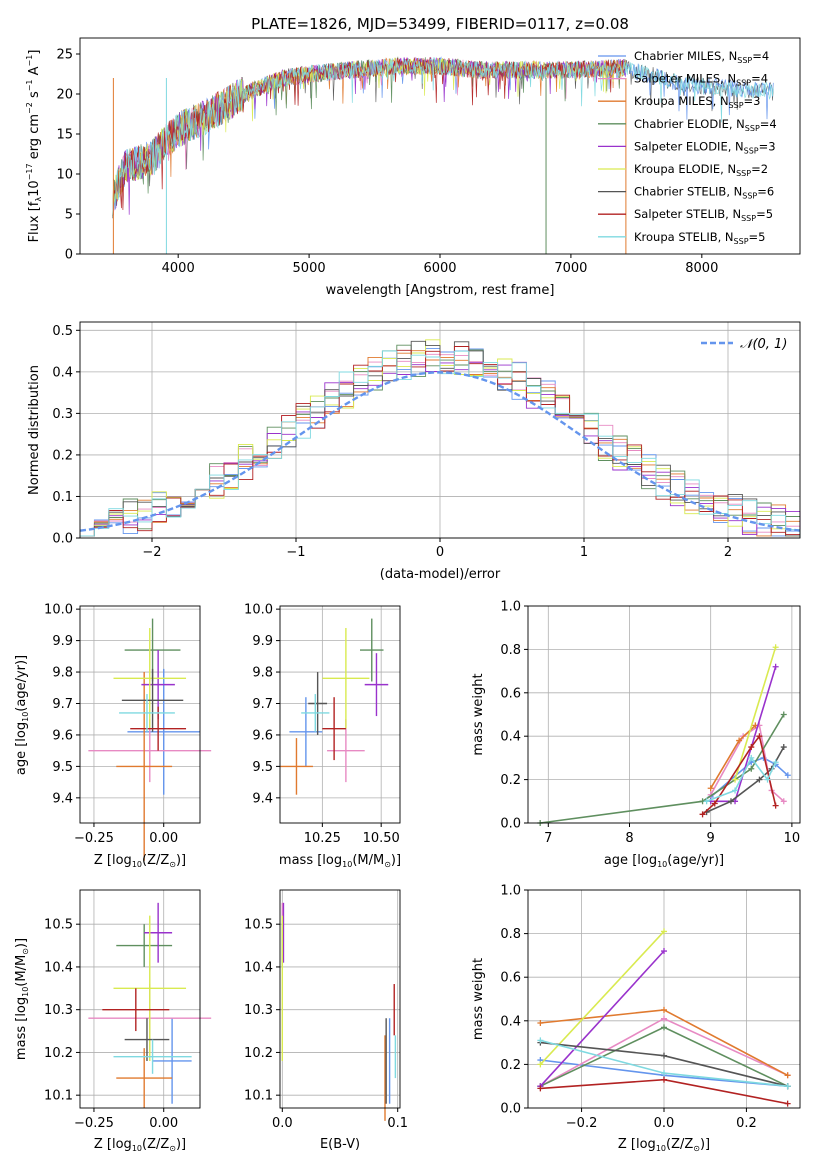 The width and height of the screenshot is (819, 1170). Describe the element at coordinates (62, 414) in the screenshot. I see `y-tick-label: 0.3` at that location.